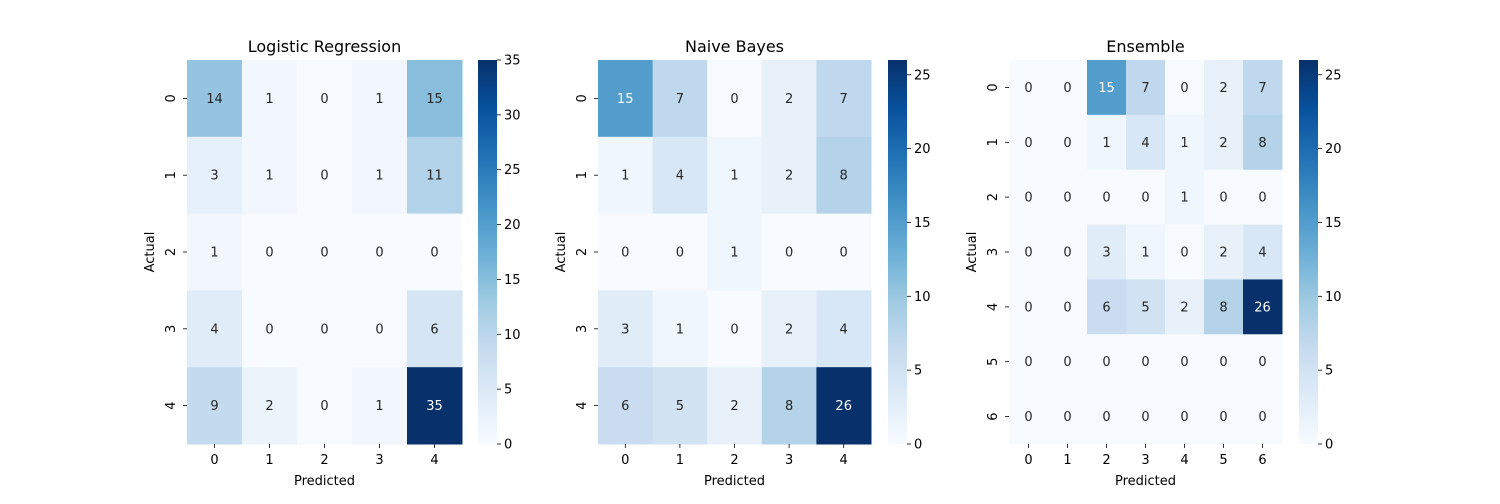 Image resolution: width=1500 pixels, height=504 pixels. Describe the element at coordinates (993, 416) in the screenshot. I see `y-tick-label: 6` at that location.